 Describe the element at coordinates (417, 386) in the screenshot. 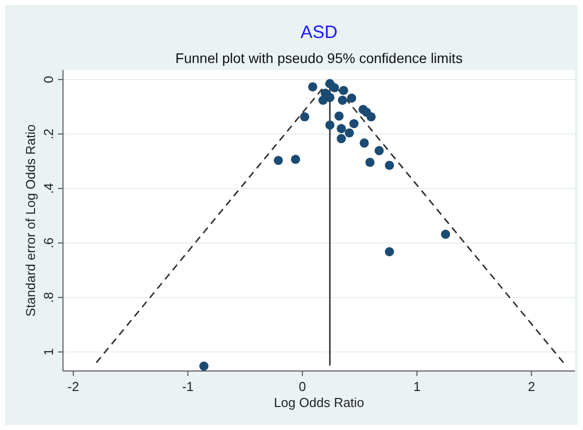

I see `x-tick-label: 1` at that location.